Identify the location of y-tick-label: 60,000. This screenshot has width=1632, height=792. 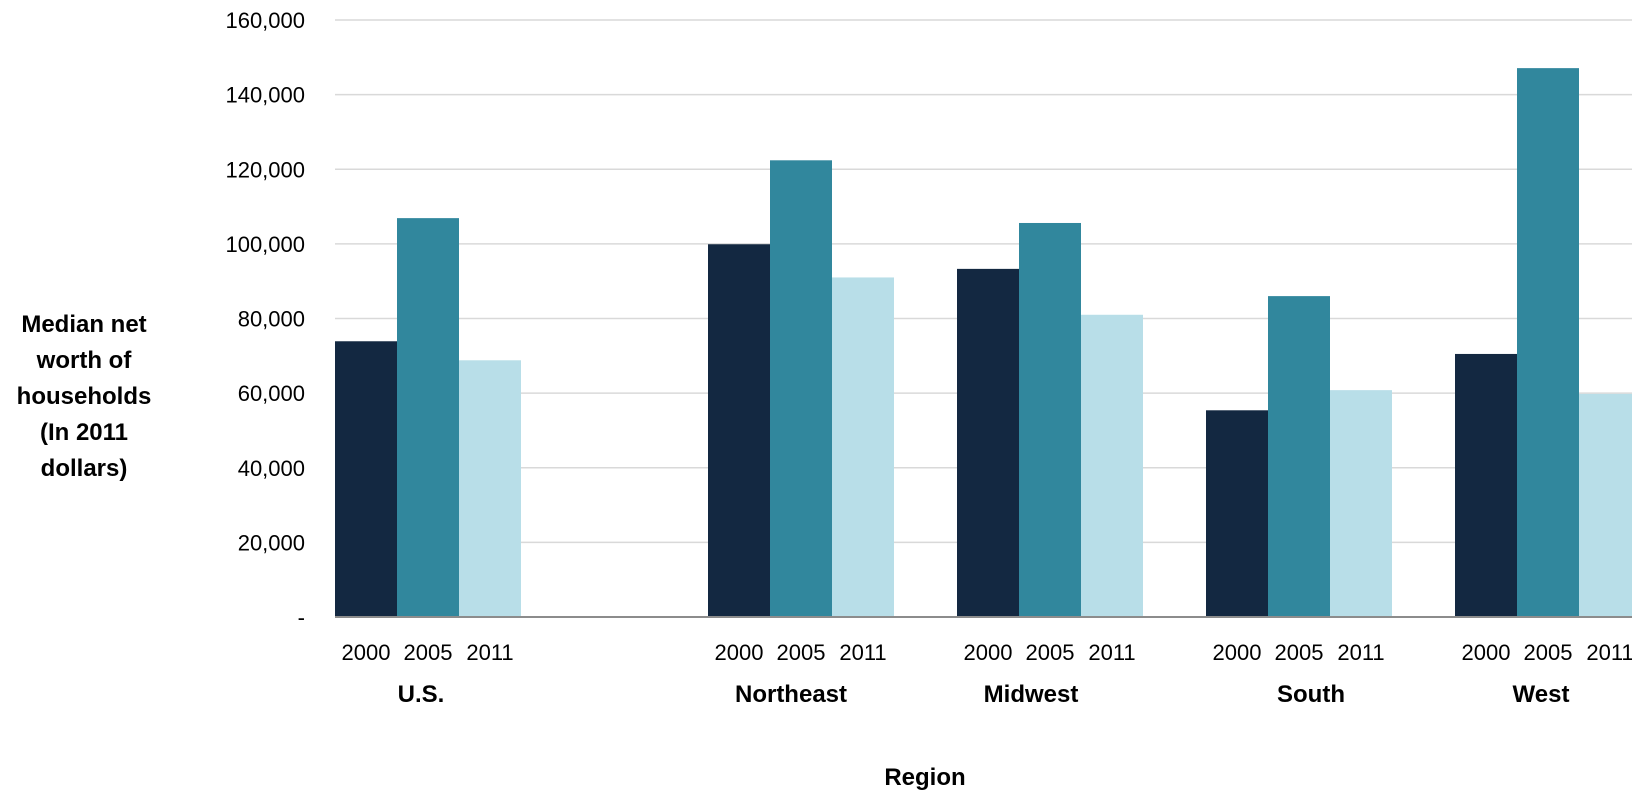
(271, 393).